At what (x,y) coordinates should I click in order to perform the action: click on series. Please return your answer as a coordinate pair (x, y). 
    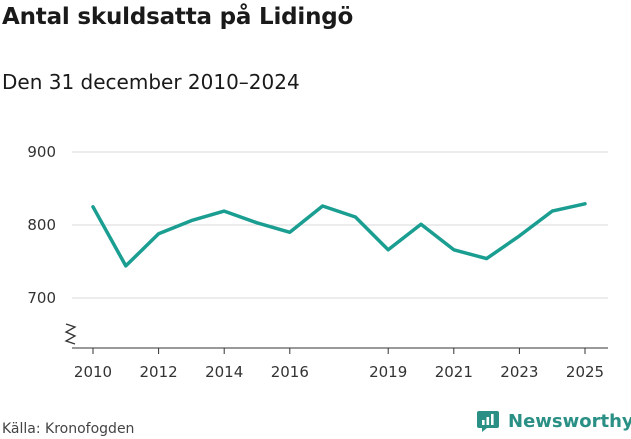
    Looking at the image, I should click on (339, 235).